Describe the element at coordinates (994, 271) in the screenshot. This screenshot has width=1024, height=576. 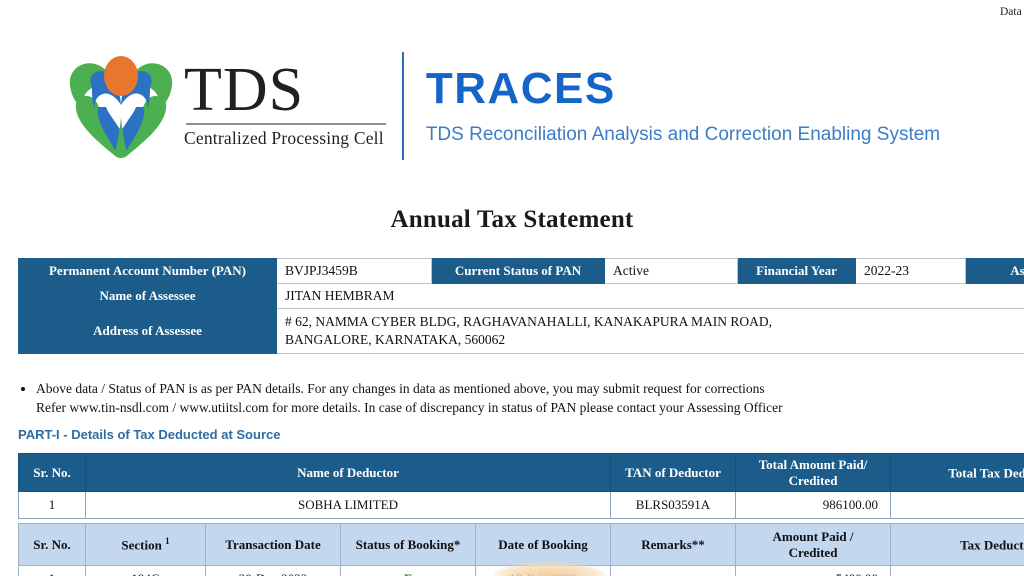
I see `assessment-year-label: Assessment` at that location.